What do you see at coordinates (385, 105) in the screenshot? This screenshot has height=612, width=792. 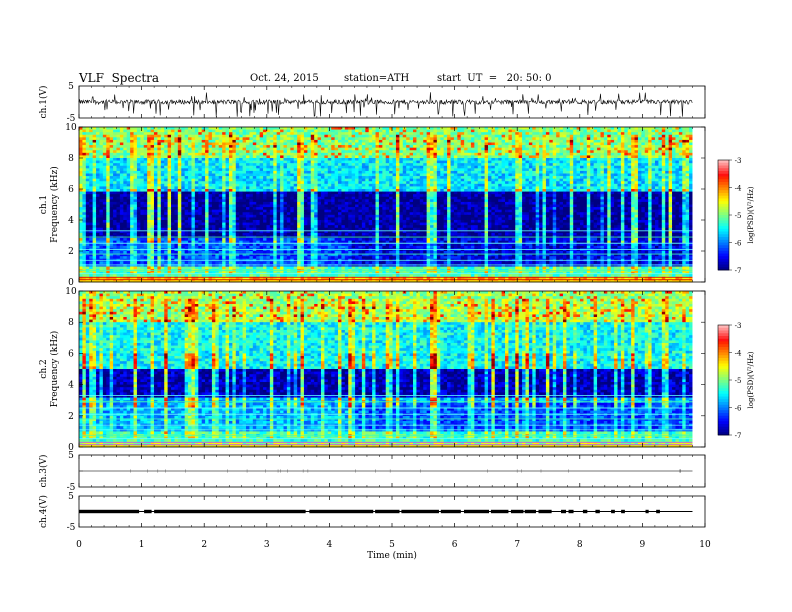 I see `waveform-trace` at bounding box center [385, 105].